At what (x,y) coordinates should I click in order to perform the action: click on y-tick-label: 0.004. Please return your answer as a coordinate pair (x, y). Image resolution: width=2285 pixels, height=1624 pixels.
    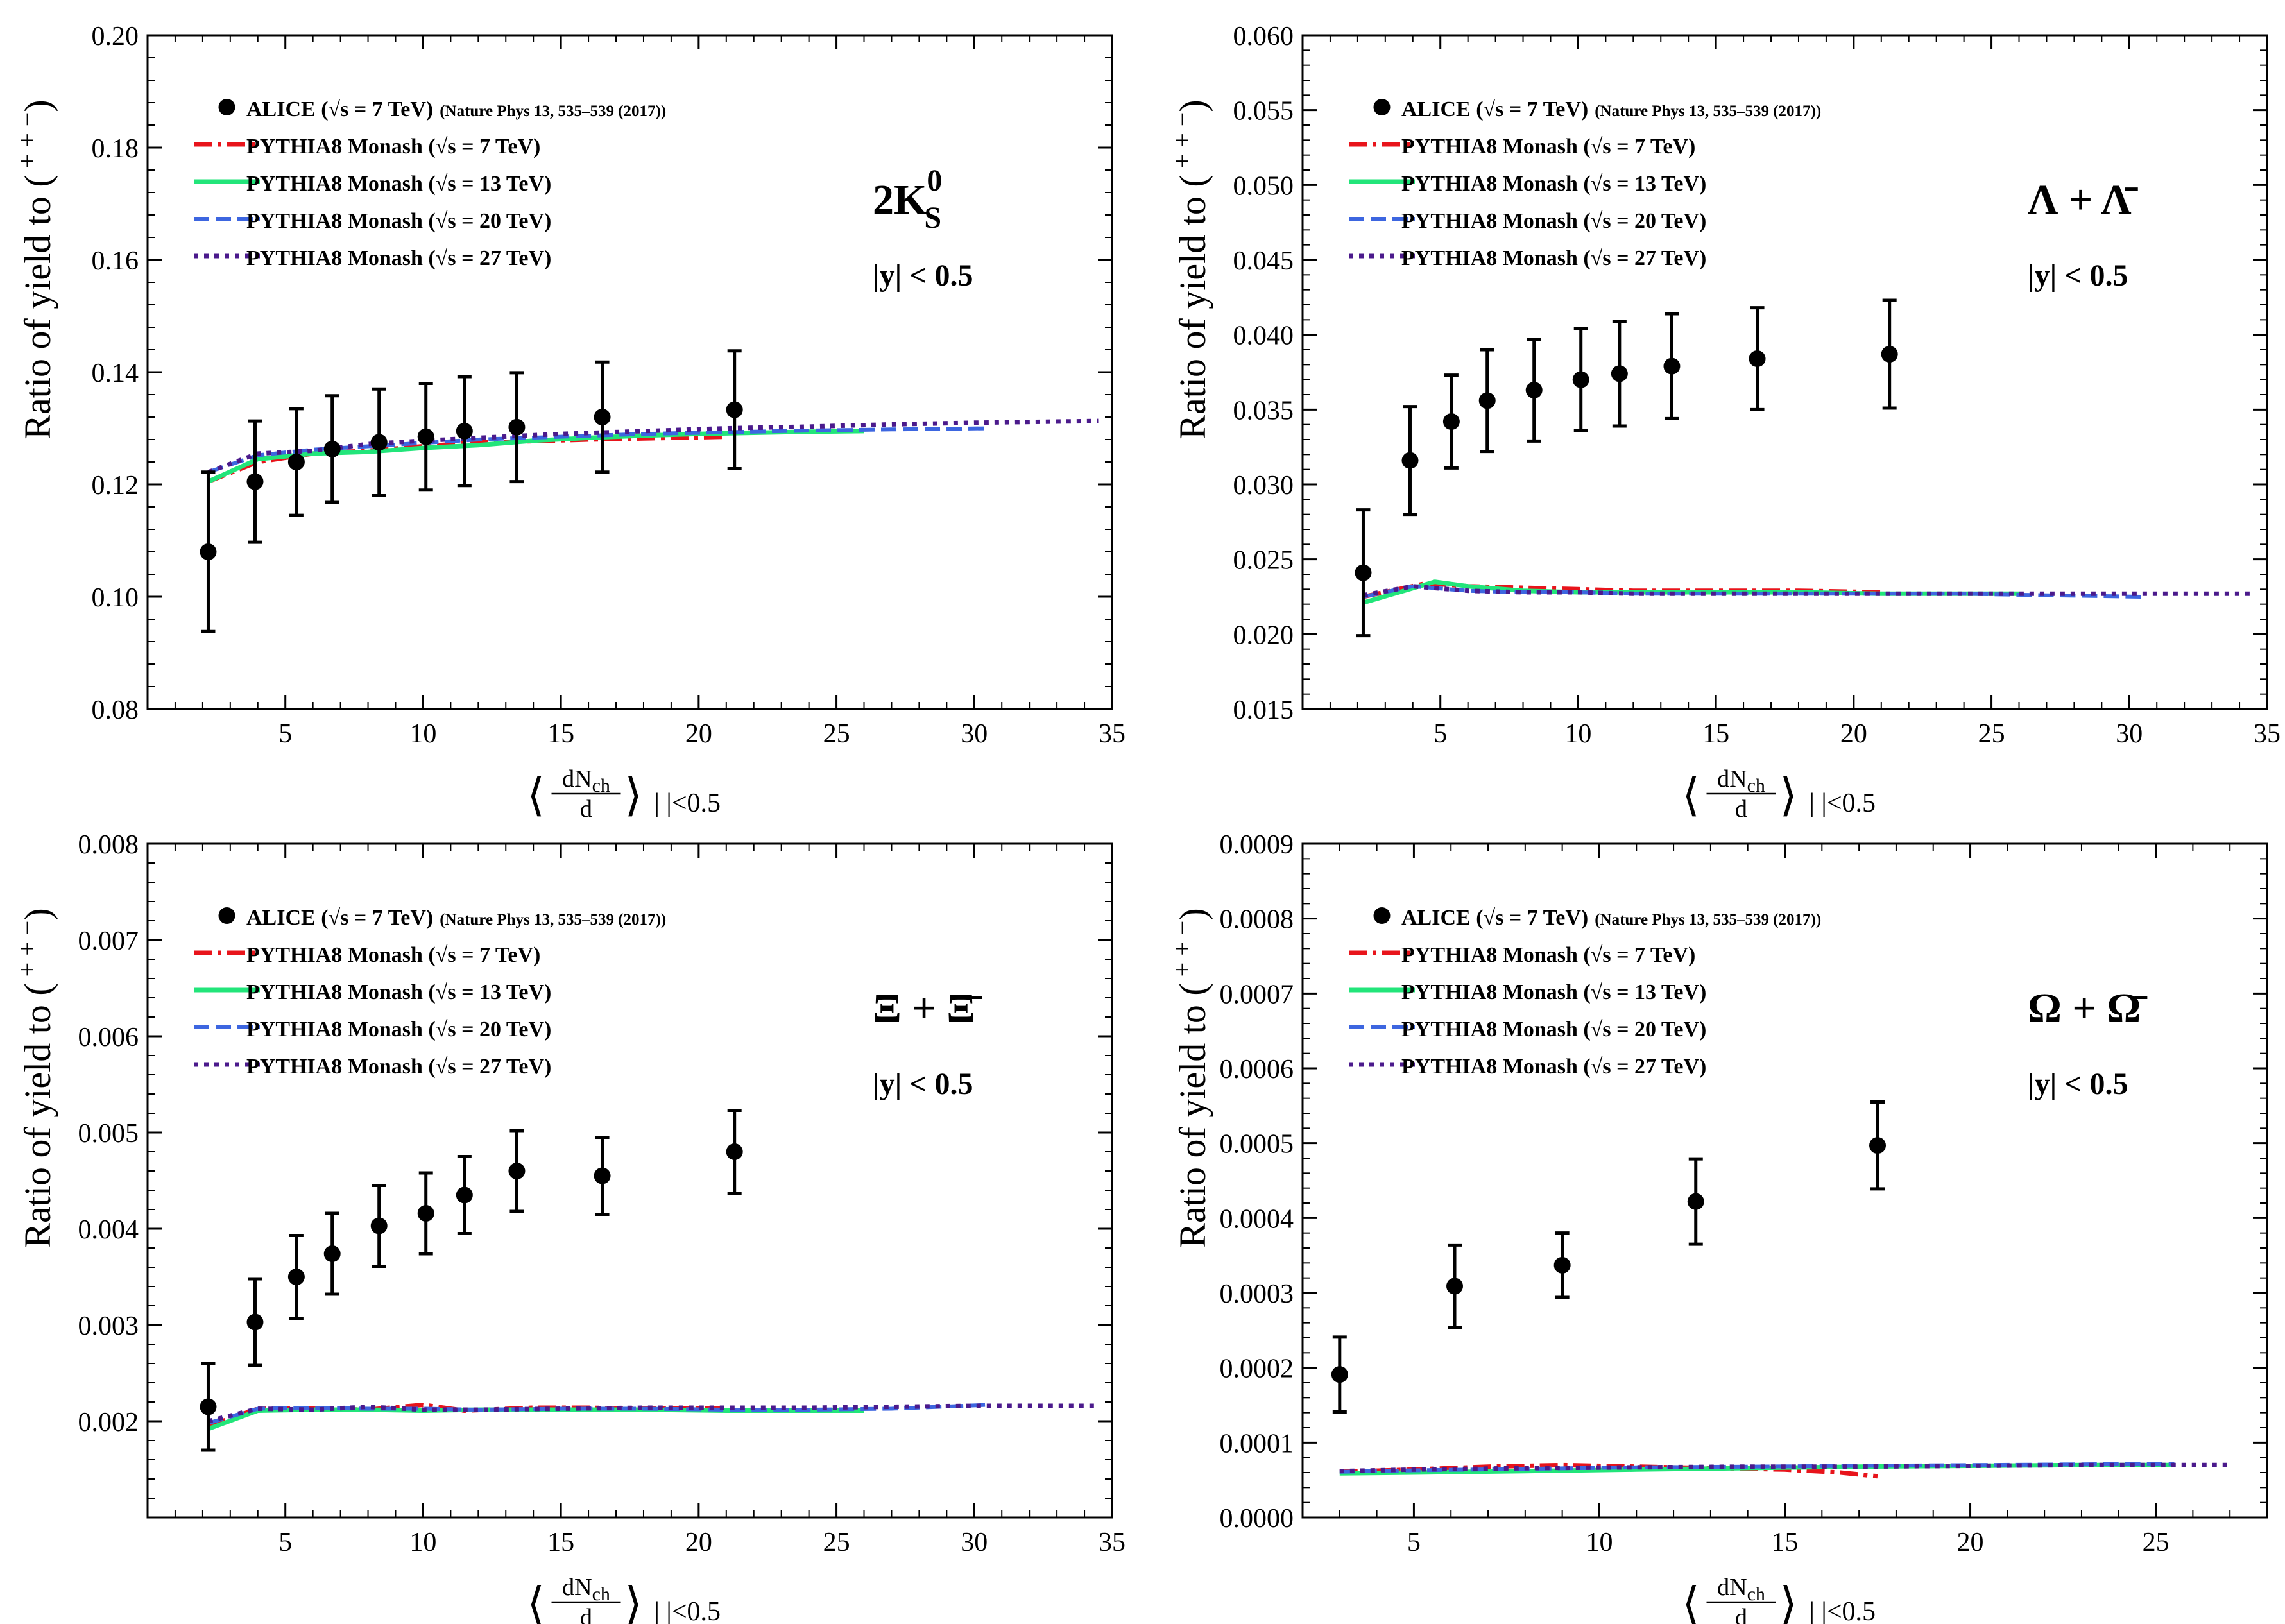
    Looking at the image, I should click on (109, 1230).